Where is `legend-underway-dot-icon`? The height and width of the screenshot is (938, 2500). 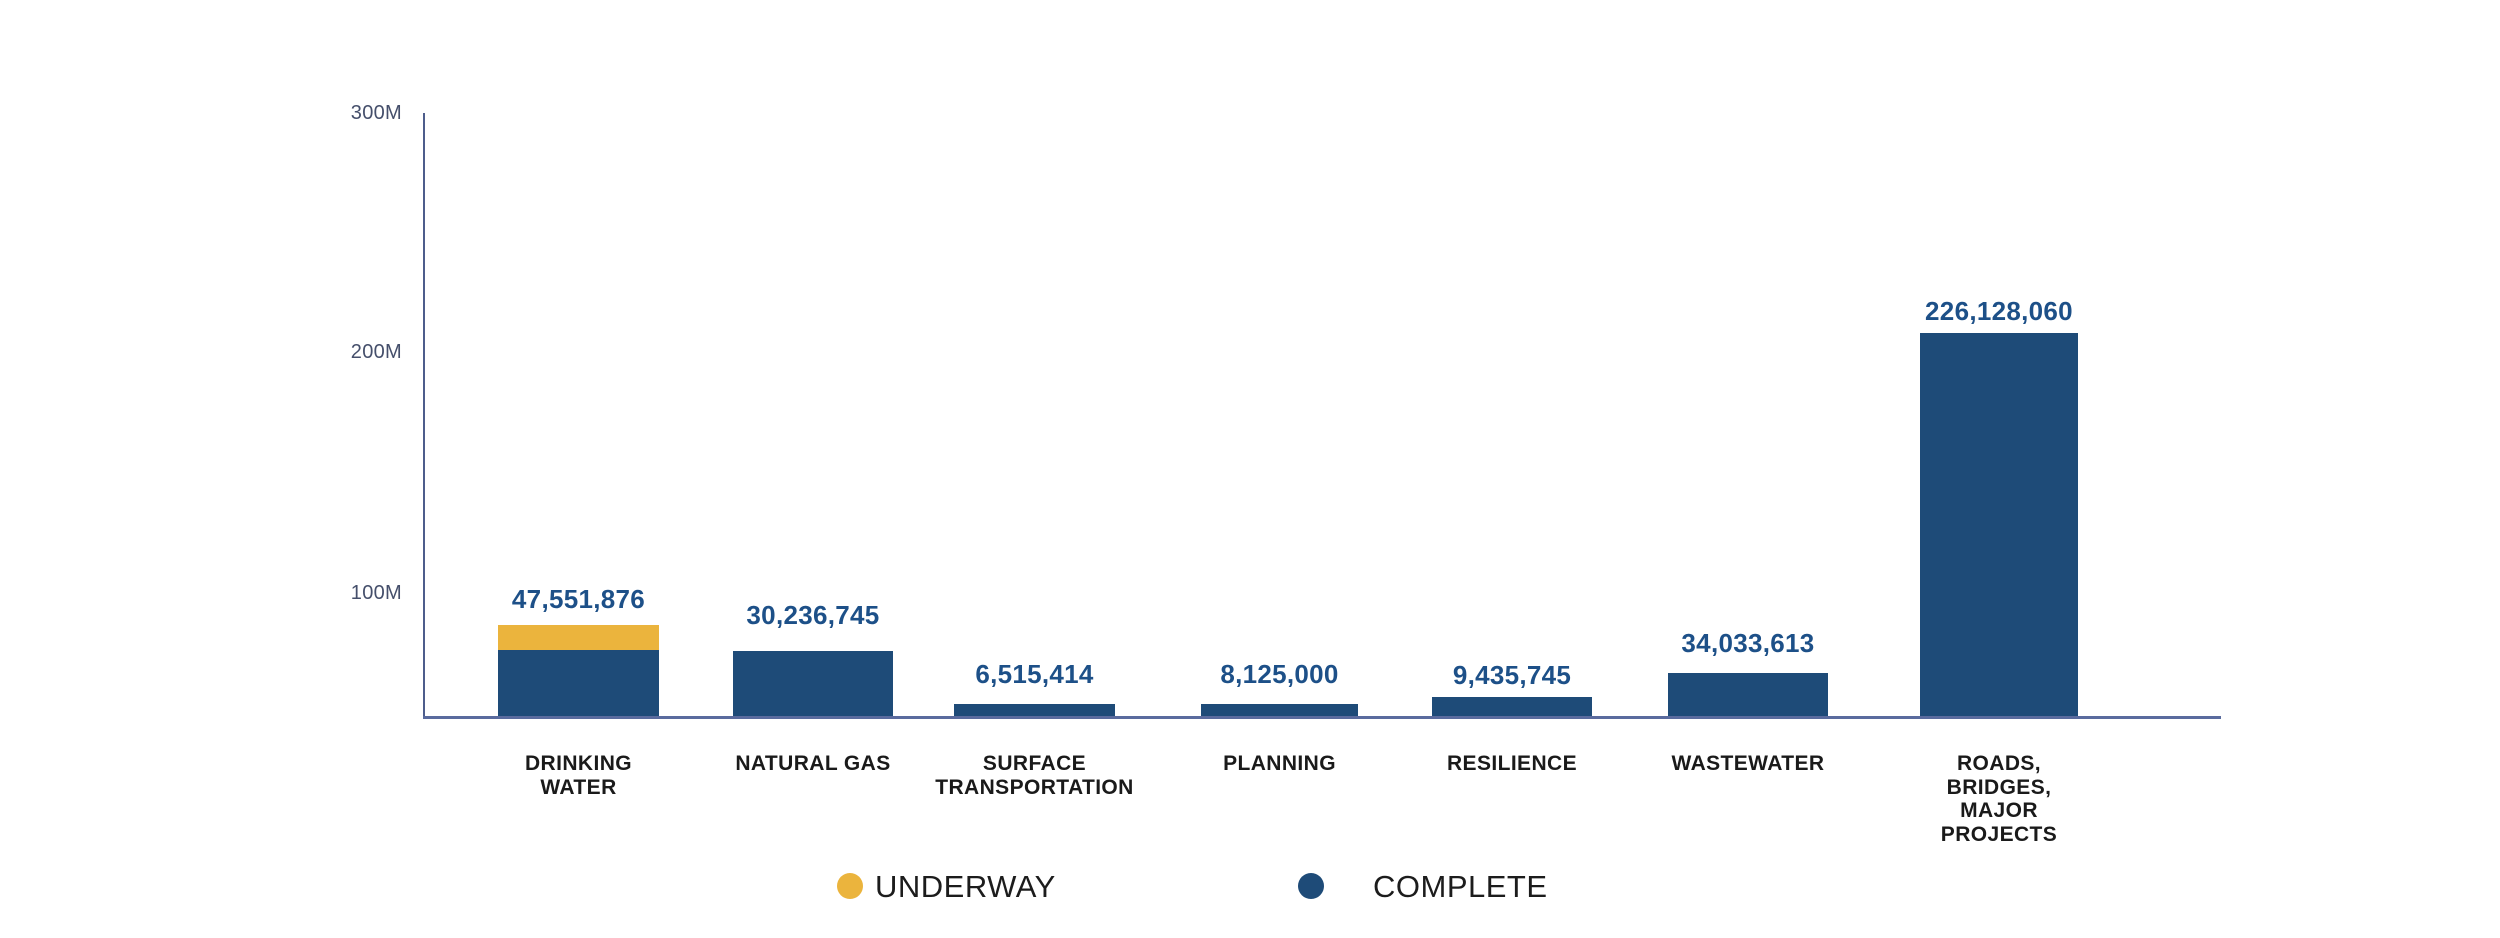
legend-underway-dot-icon is located at coordinates (850, 886).